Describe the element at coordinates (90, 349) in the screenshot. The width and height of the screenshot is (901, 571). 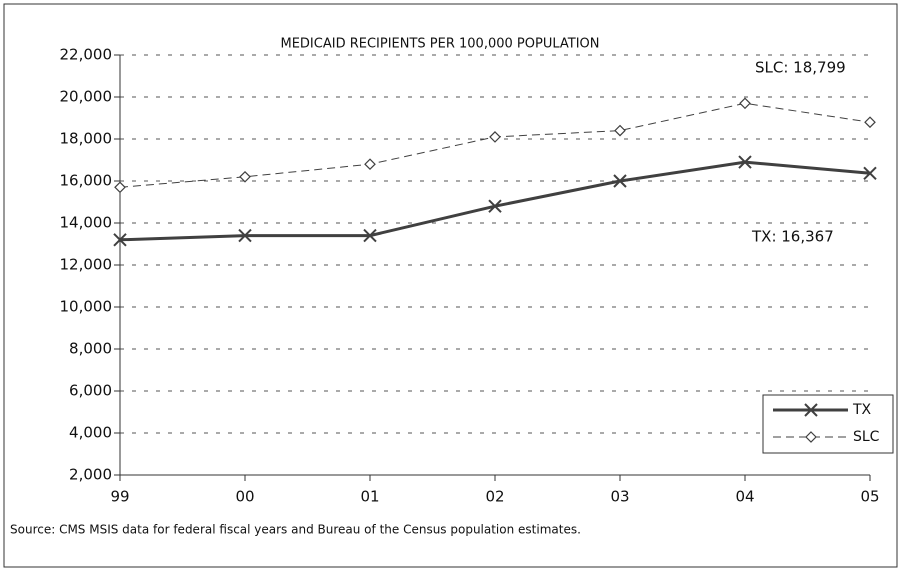
I see `y-tick-label: 8,000` at that location.